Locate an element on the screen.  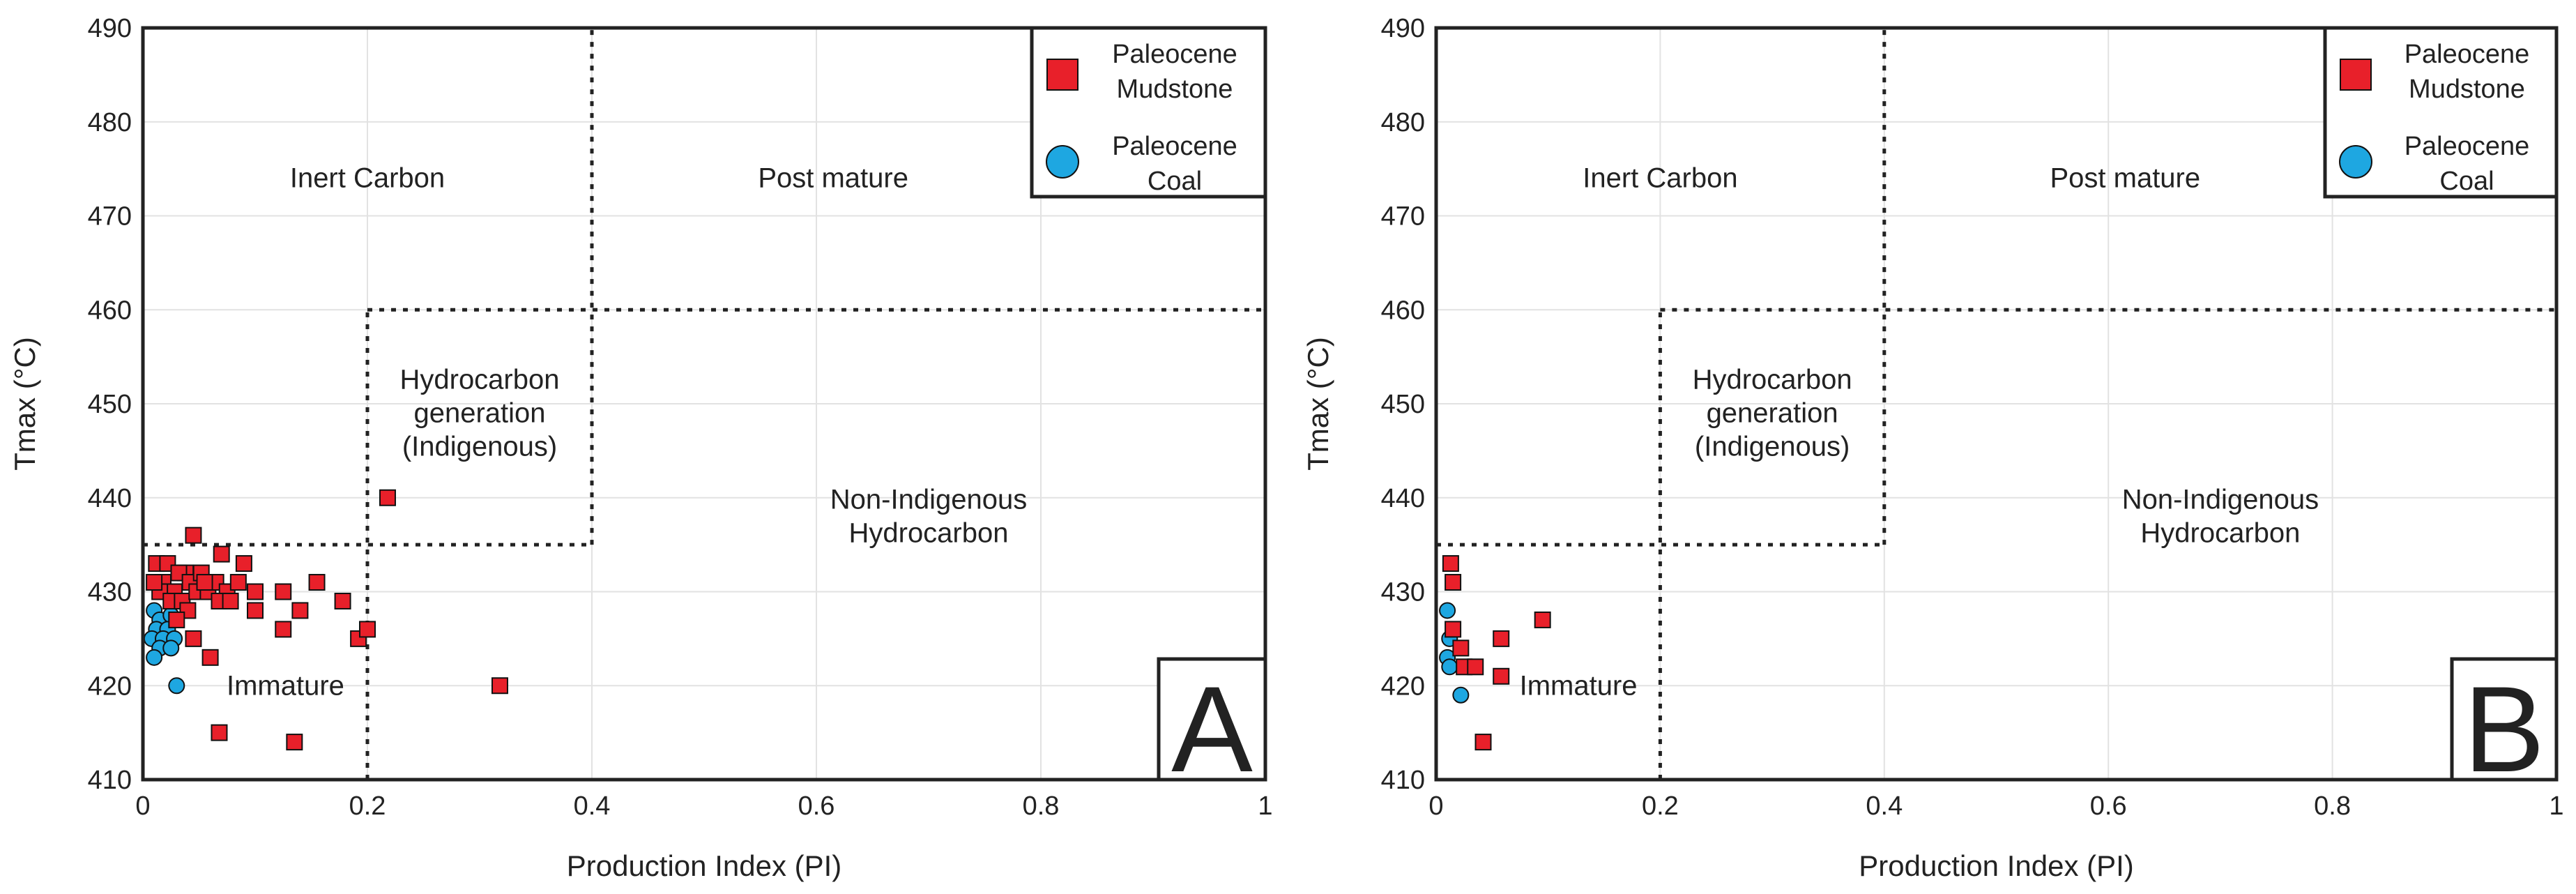
legend-mudstone-label: Mudstone is located at coordinates (2467, 89).